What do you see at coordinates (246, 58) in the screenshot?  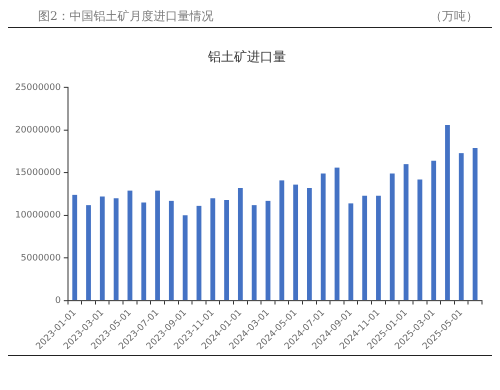 I see `chart-title: 铝土矿进口量` at bounding box center [246, 58].